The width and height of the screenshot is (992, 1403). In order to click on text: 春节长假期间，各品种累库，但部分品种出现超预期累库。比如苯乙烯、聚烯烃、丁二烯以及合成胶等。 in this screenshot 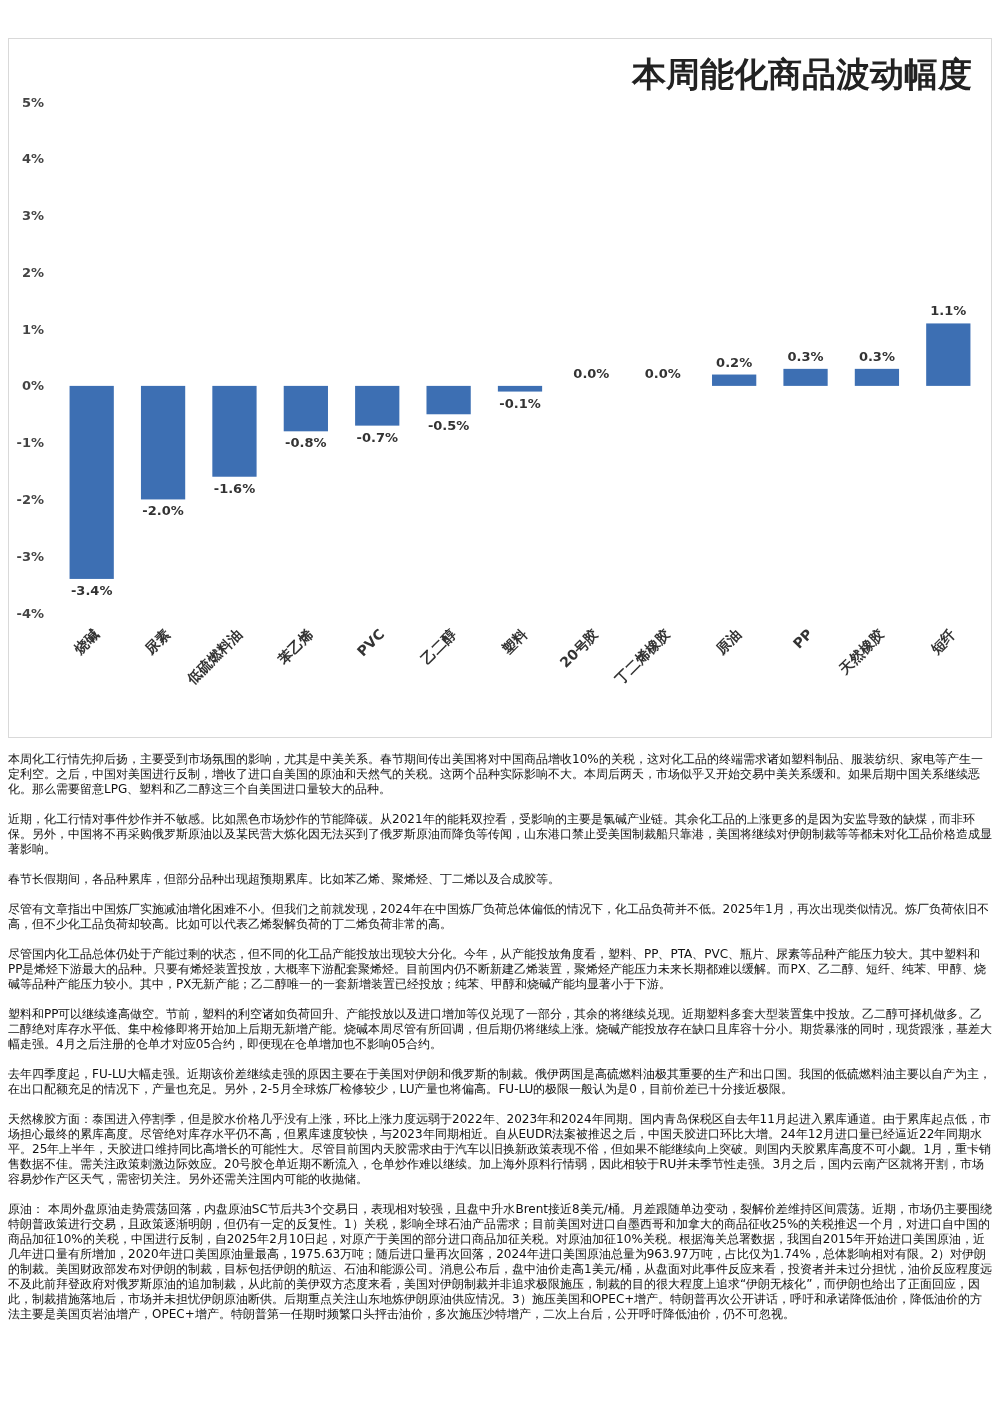, I will do `click(284, 879)`.